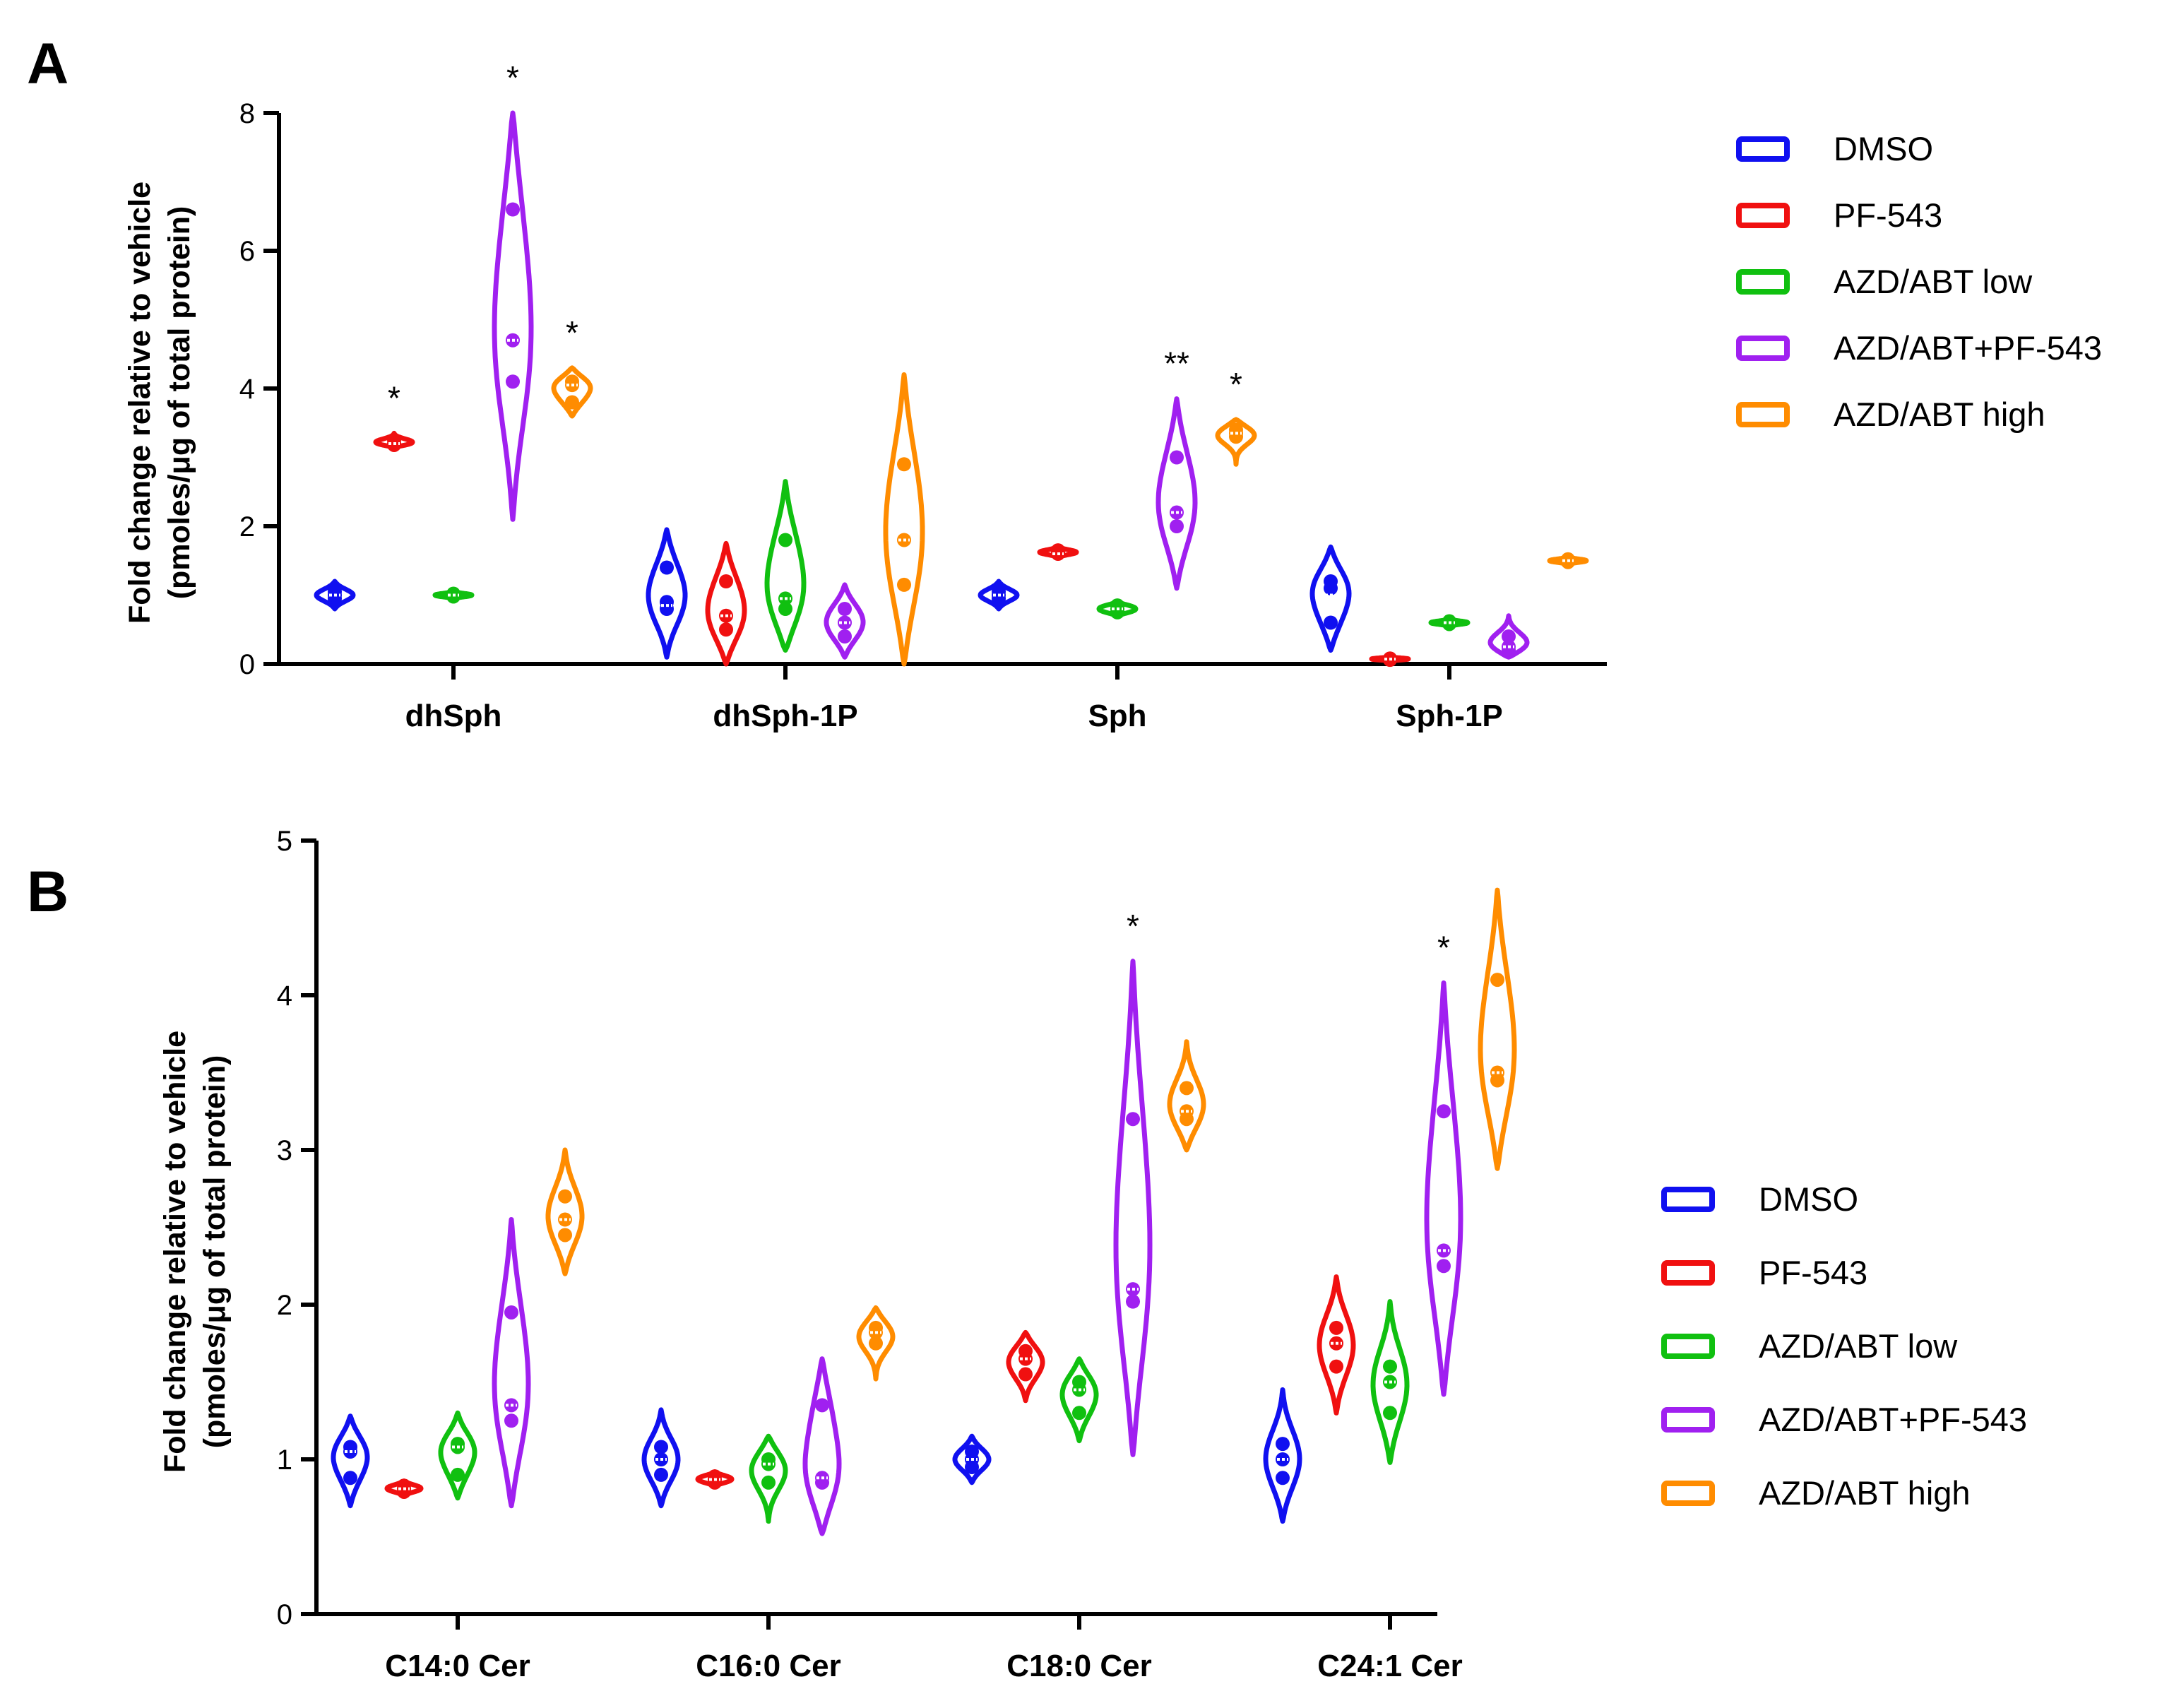 Image resolution: width=2174 pixels, height=1708 pixels. What do you see at coordinates (785, 716) in the screenshot?
I see `x-tick-label: dhSph-1P` at bounding box center [785, 716].